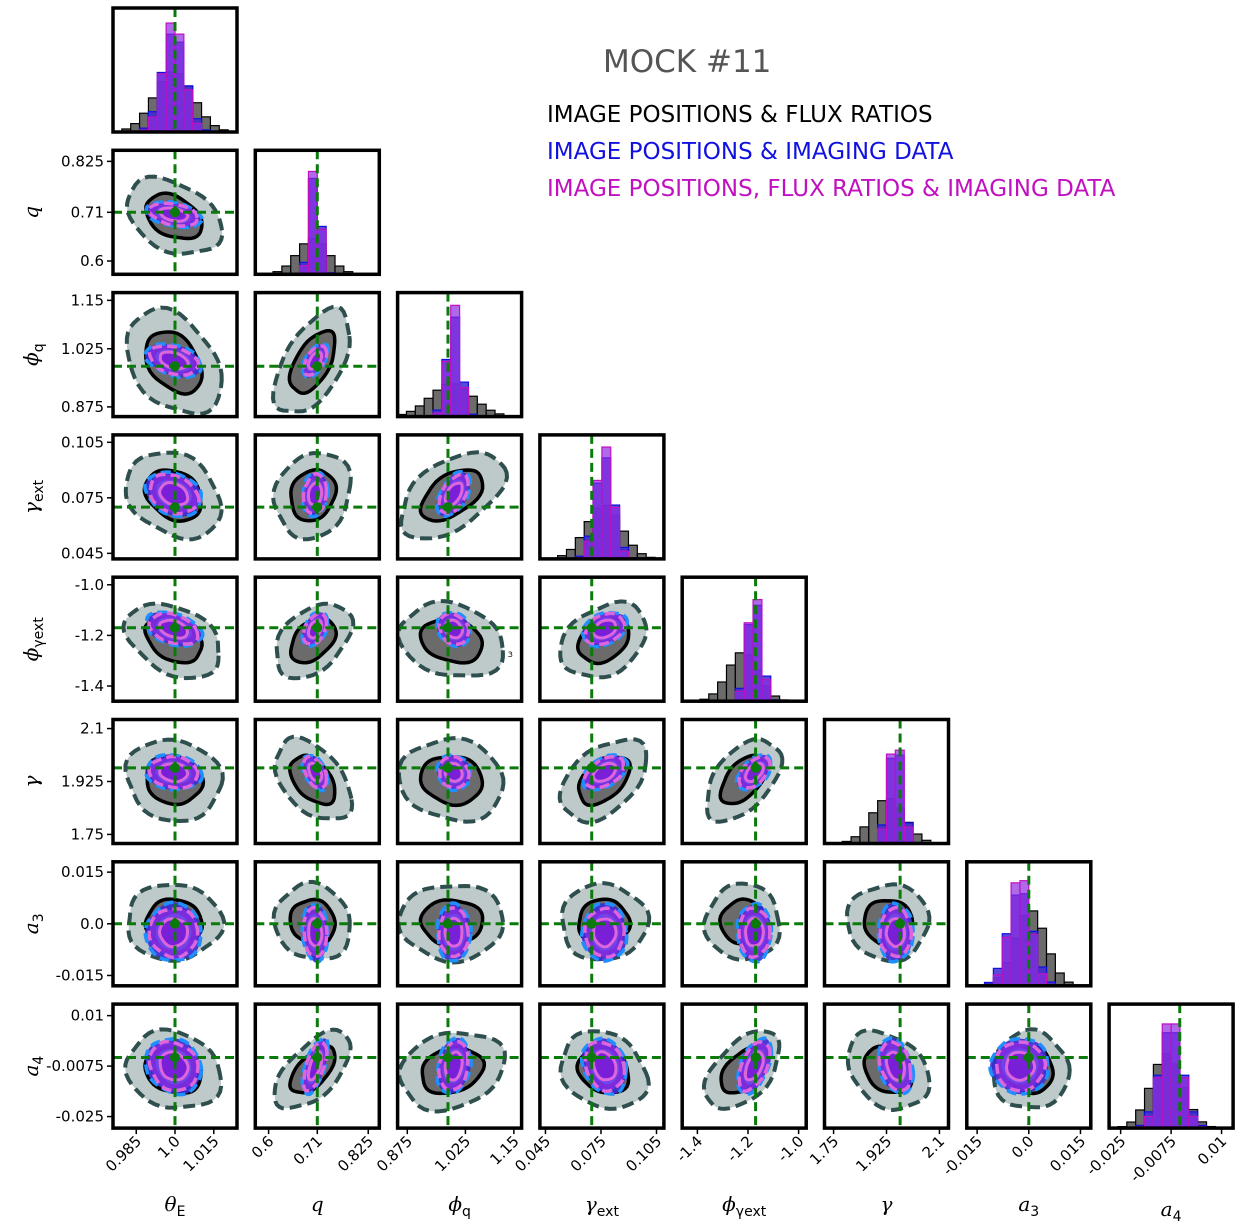  What do you see at coordinates (31, 212) in the screenshot?
I see `y-axis-label-q: q` at bounding box center [31, 212].